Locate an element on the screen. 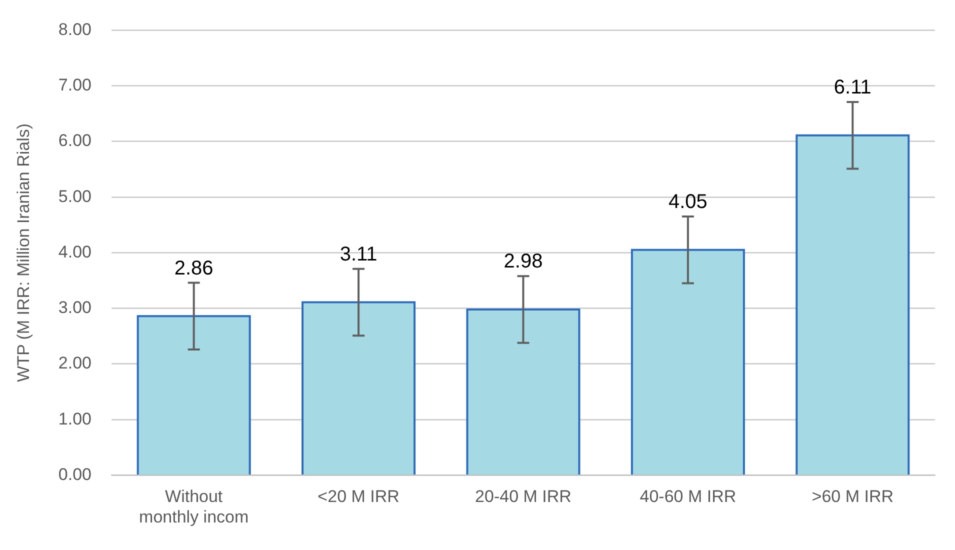 The image size is (955, 550). y-tick-label: 6.00 is located at coordinates (75, 140).